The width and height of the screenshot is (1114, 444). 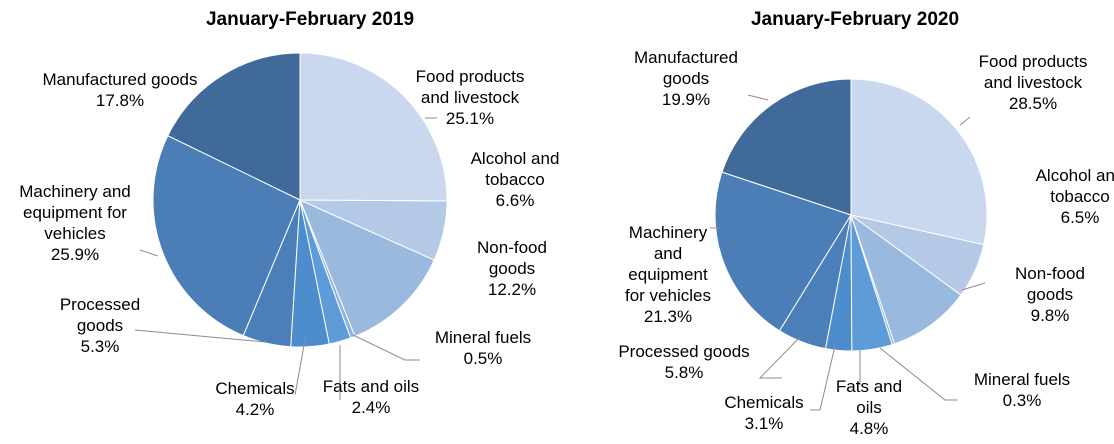 What do you see at coordinates (869, 407) in the screenshot?
I see `data-label-fats-and-oils-2020: Fats and oils 4.8%` at bounding box center [869, 407].